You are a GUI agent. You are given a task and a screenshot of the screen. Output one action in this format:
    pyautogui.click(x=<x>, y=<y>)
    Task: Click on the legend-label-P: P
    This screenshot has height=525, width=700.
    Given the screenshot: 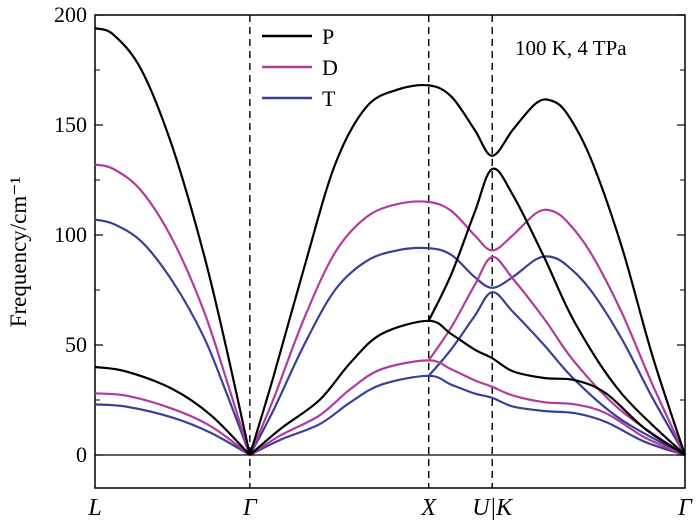 What is the action you would take?
    pyautogui.click(x=328, y=36)
    